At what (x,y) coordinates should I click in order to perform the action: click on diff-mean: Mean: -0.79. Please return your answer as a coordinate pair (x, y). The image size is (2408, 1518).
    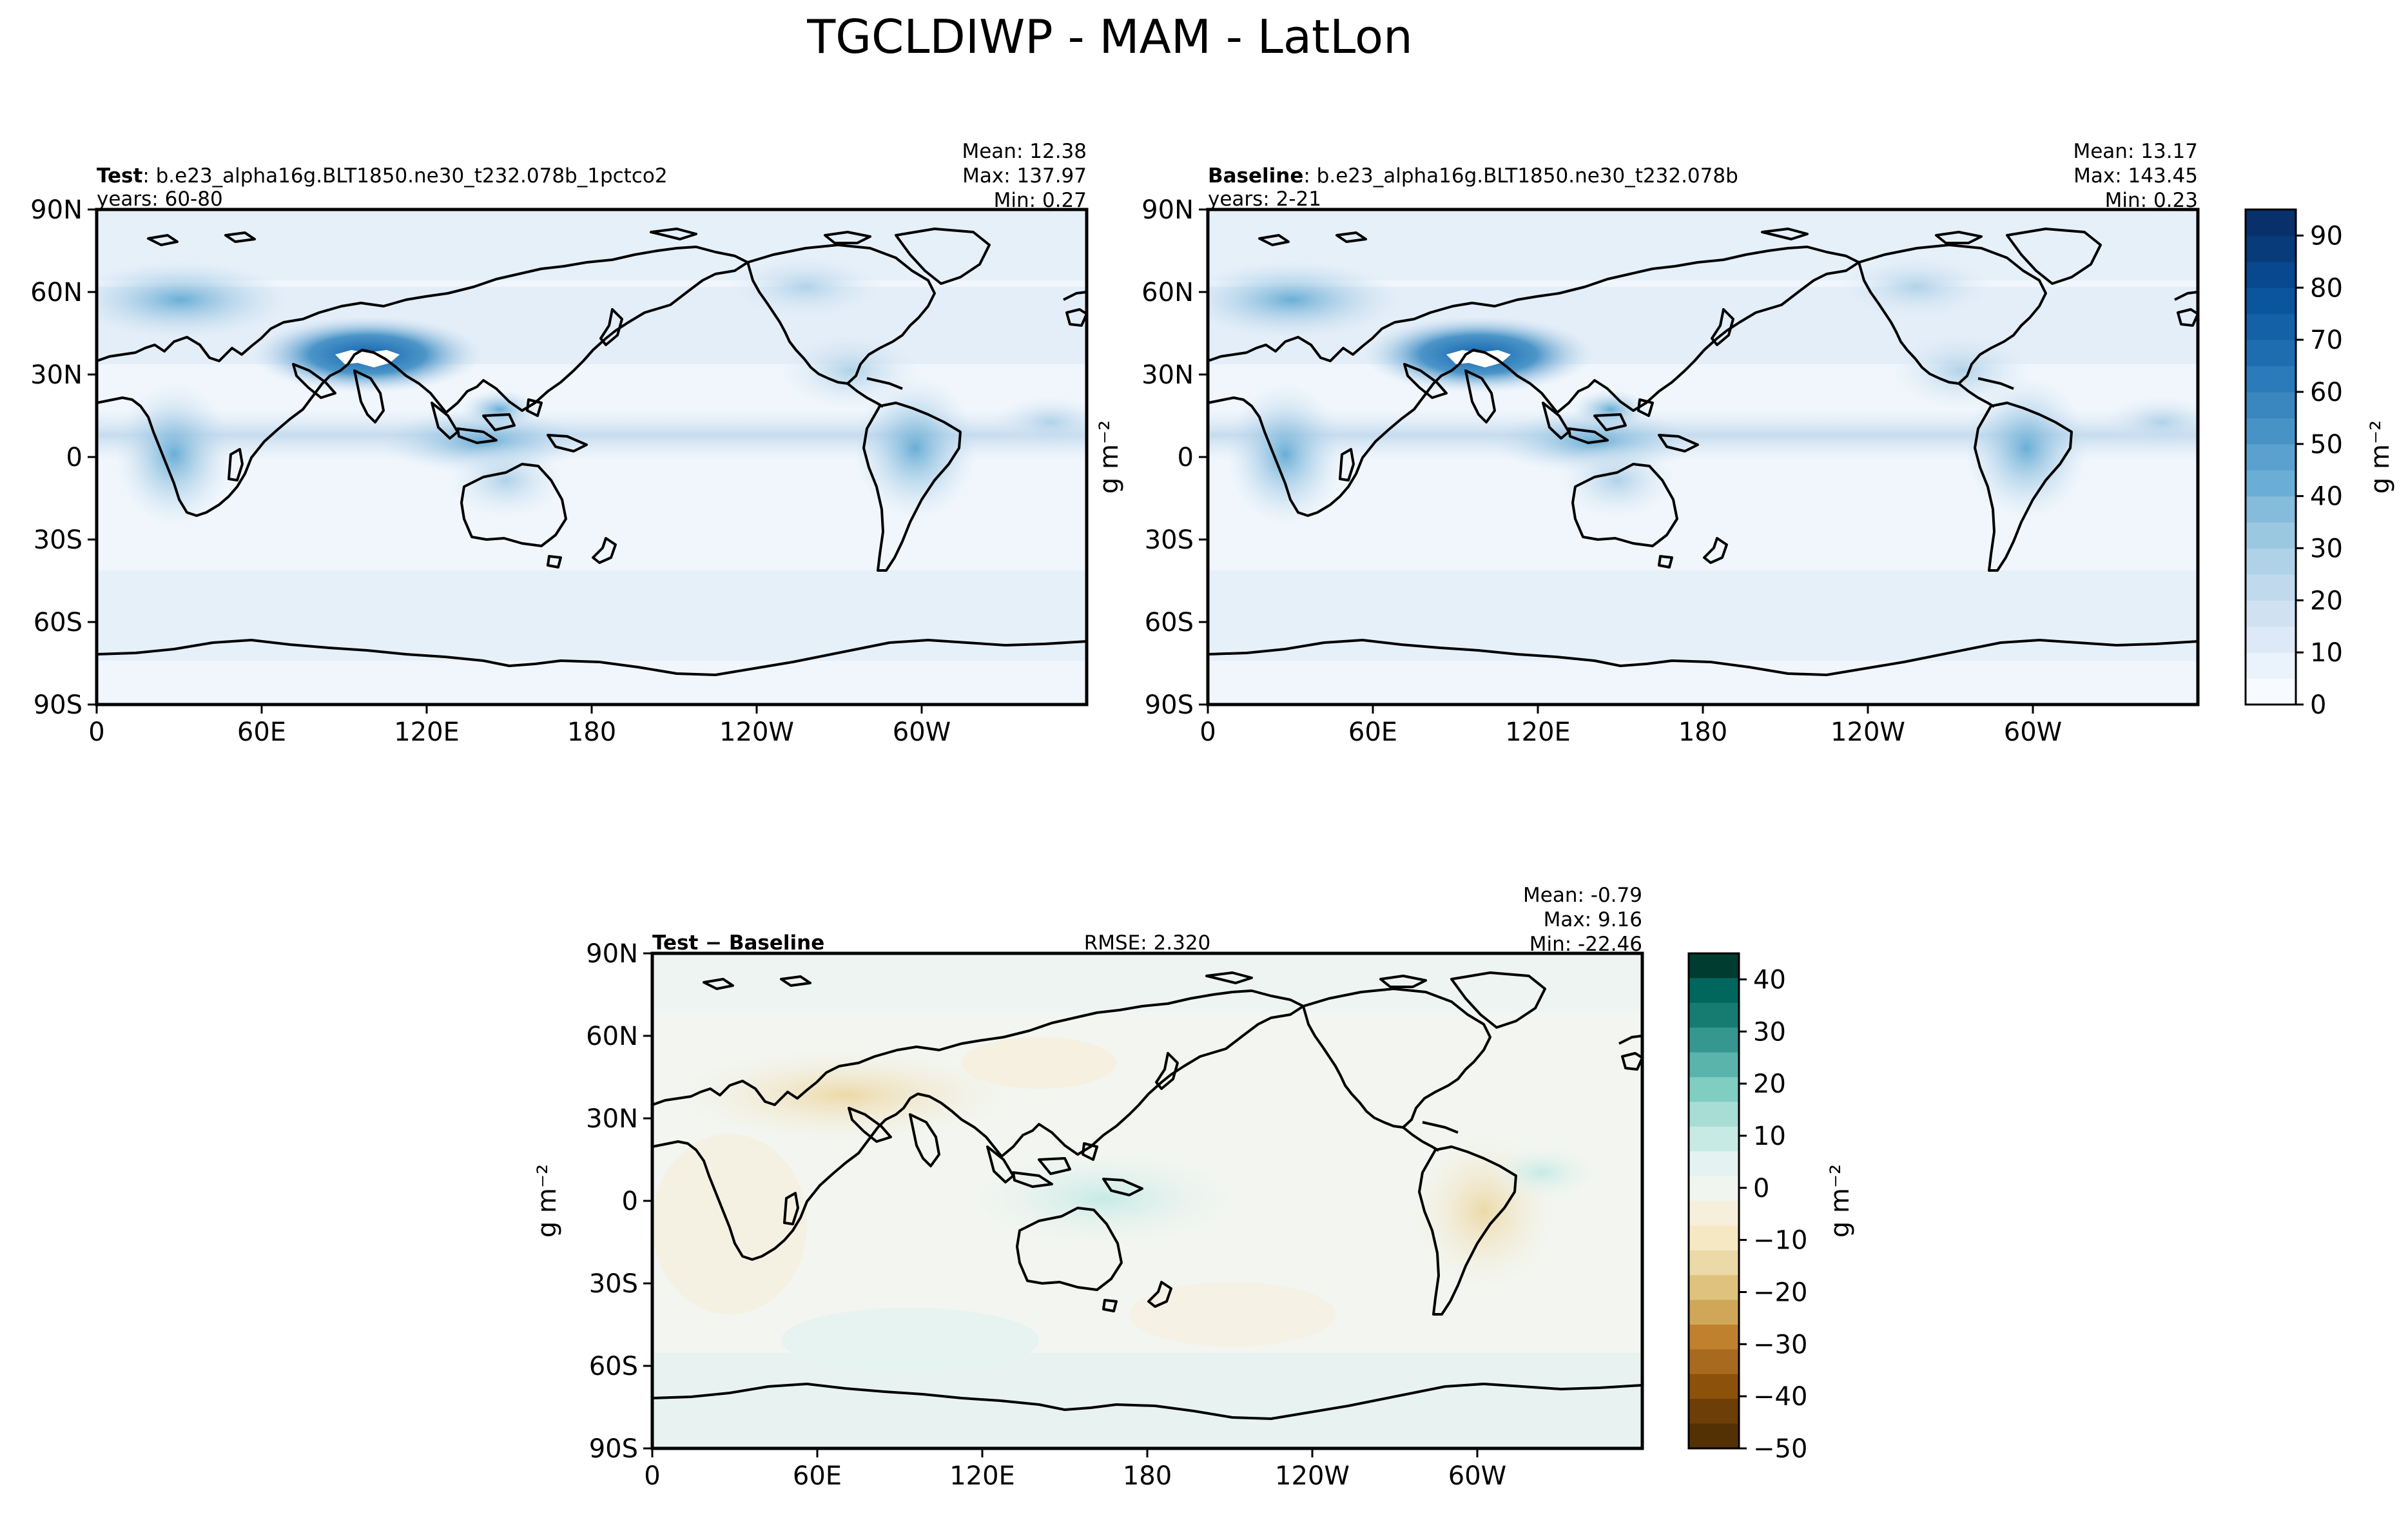
    Looking at the image, I should click on (1582, 895).